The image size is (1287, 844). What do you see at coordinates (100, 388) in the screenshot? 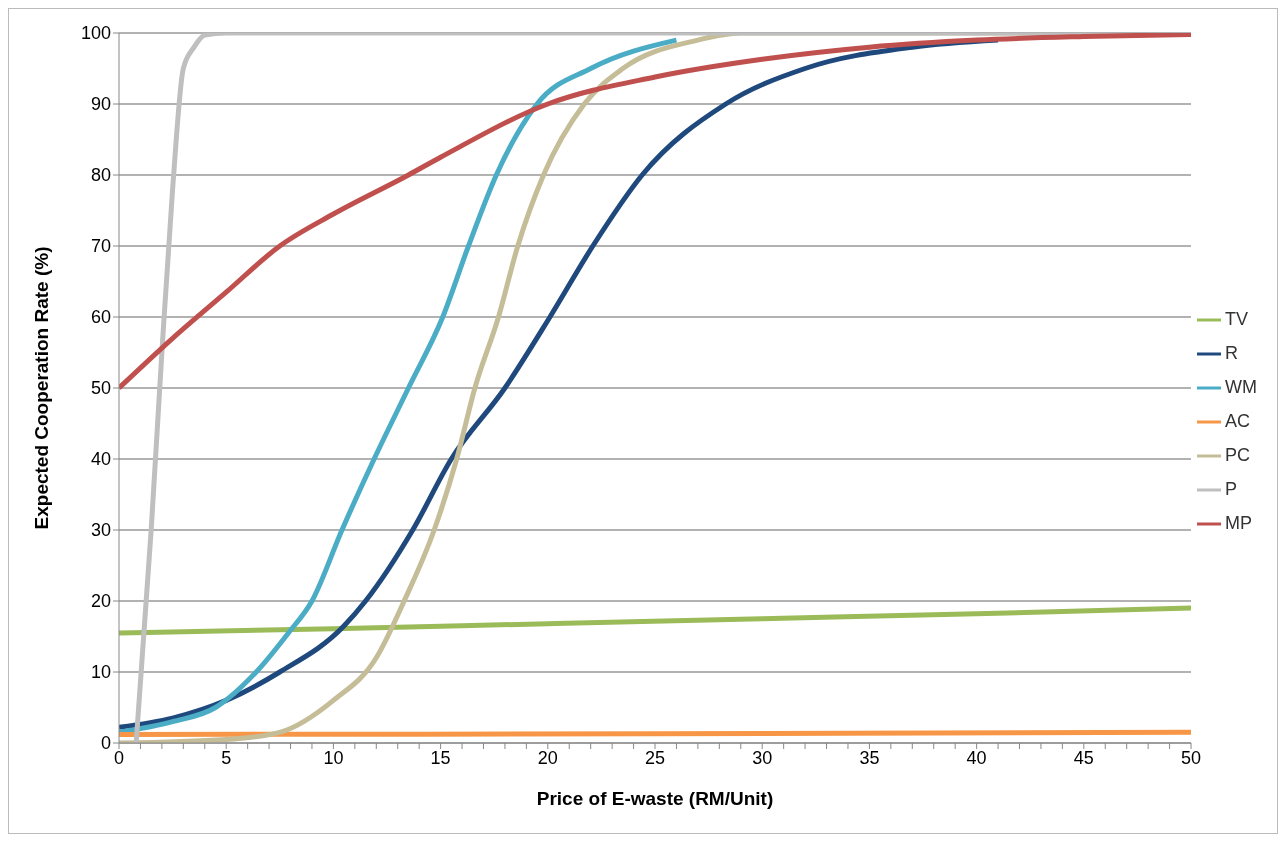
I see `y-tick-label: 50` at bounding box center [100, 388].